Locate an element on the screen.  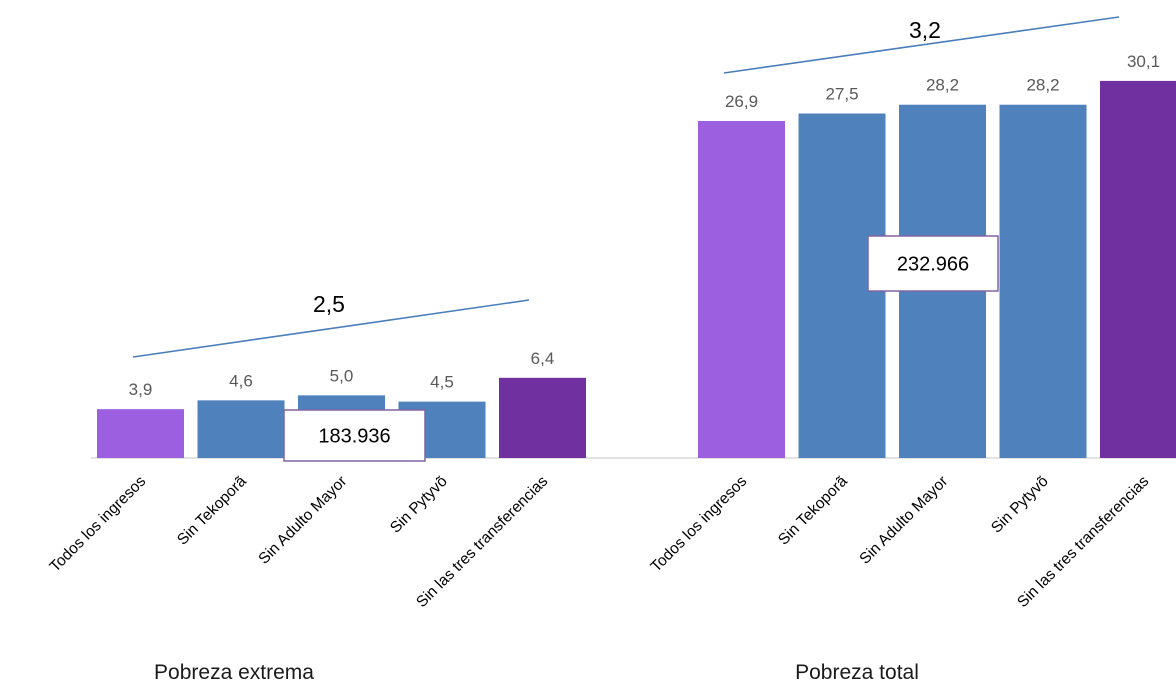
people-count-label: 232.966 is located at coordinates (933, 265).